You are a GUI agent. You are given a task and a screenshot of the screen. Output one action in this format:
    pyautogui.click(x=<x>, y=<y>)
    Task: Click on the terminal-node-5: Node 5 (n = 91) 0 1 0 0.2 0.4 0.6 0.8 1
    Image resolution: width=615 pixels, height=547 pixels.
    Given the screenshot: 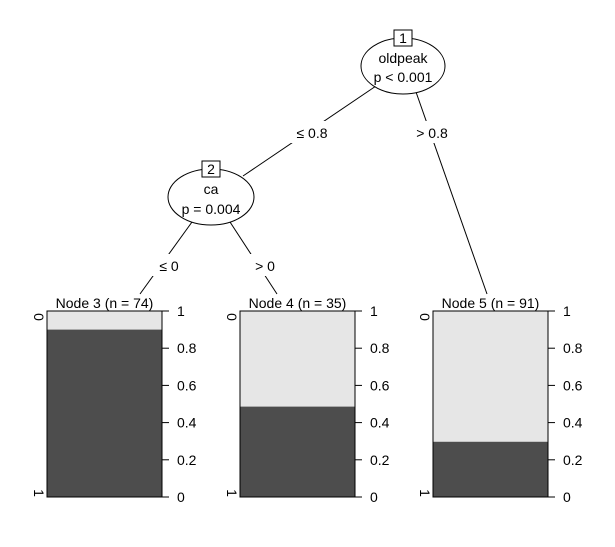 What is the action you would take?
    pyautogui.click(x=500, y=400)
    